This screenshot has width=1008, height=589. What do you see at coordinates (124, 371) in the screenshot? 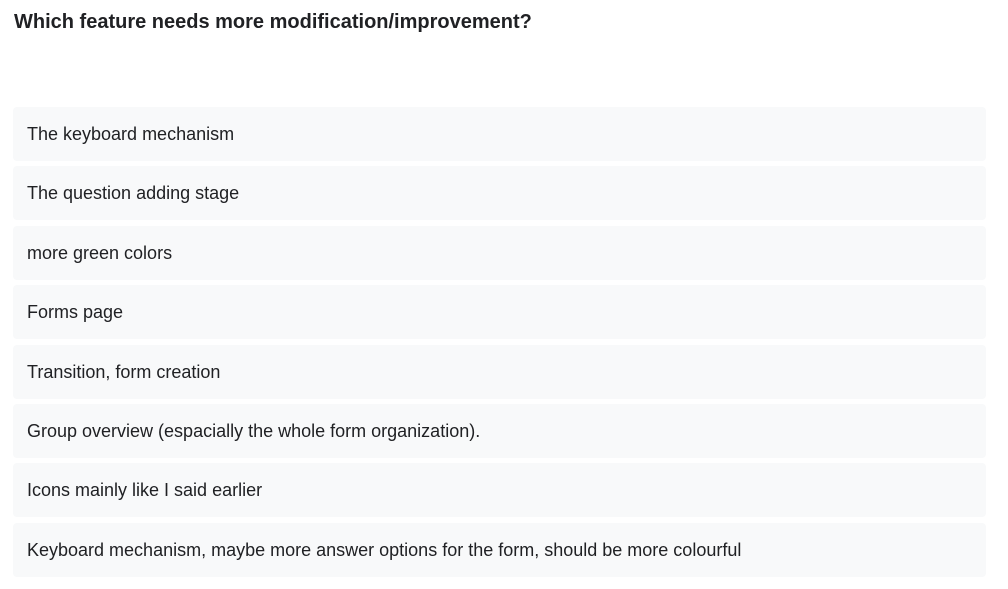
I see `response-text: Transition, form creation` at bounding box center [124, 371].